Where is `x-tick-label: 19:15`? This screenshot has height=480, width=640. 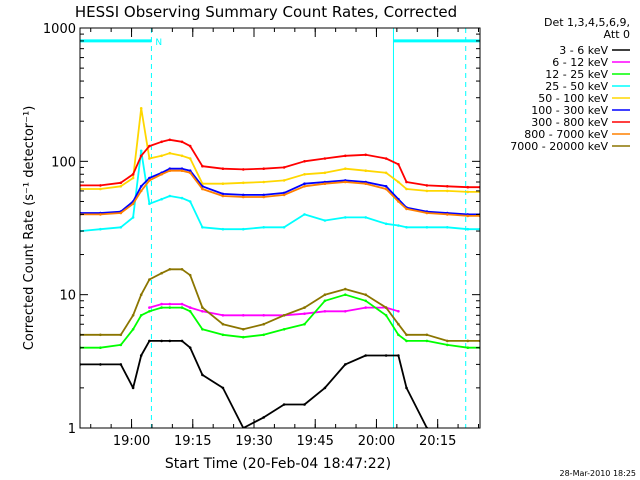
x-tick-label: 19:15 is located at coordinates (192, 441).